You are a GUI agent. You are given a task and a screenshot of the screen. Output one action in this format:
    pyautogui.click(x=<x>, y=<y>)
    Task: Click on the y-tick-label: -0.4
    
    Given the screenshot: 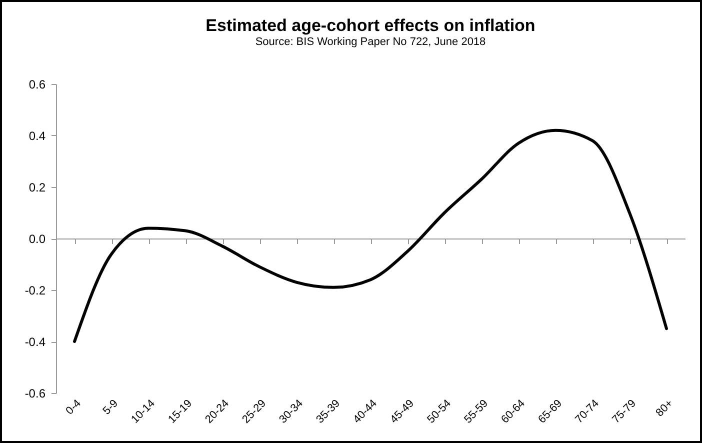 What is the action you would take?
    pyautogui.click(x=35, y=342)
    